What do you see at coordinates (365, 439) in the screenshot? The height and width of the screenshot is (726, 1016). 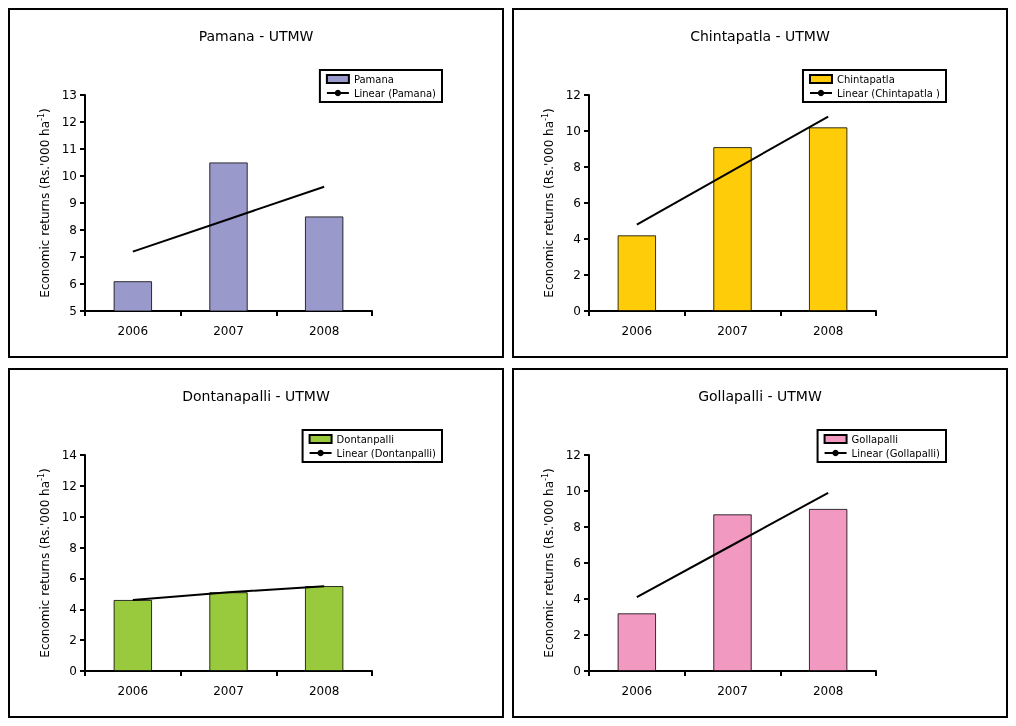 I see `legend-label: Dontanpalli` at bounding box center [365, 439].